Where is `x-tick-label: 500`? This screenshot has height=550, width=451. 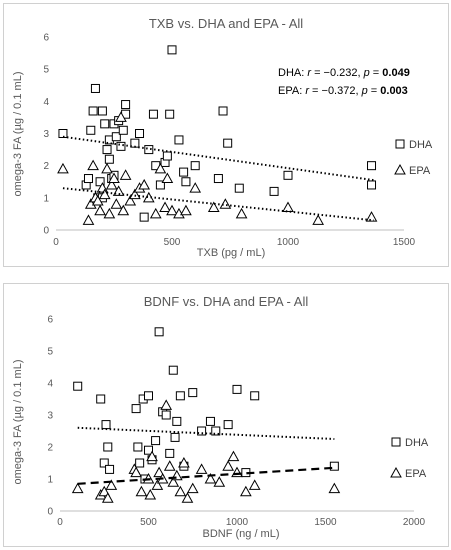
x-tick-label: 500 is located at coordinates (172, 242).